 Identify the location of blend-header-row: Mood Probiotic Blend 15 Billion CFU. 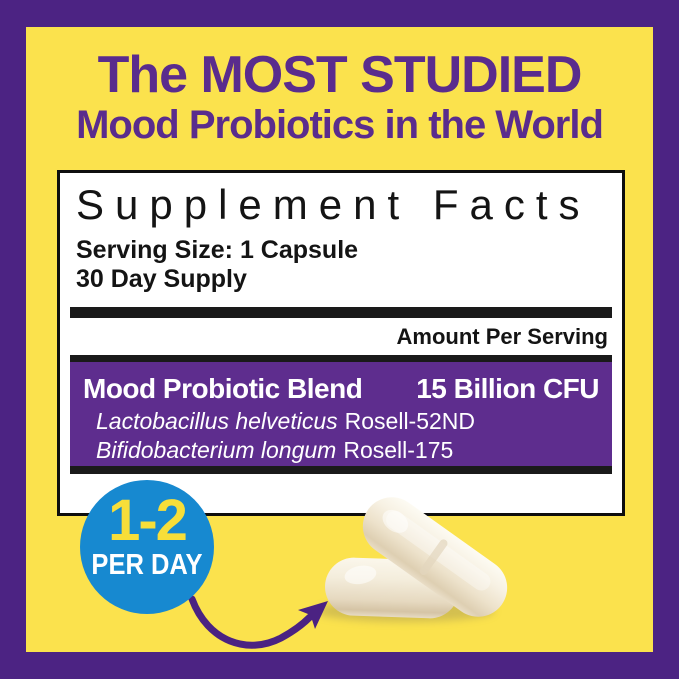
(341, 389).